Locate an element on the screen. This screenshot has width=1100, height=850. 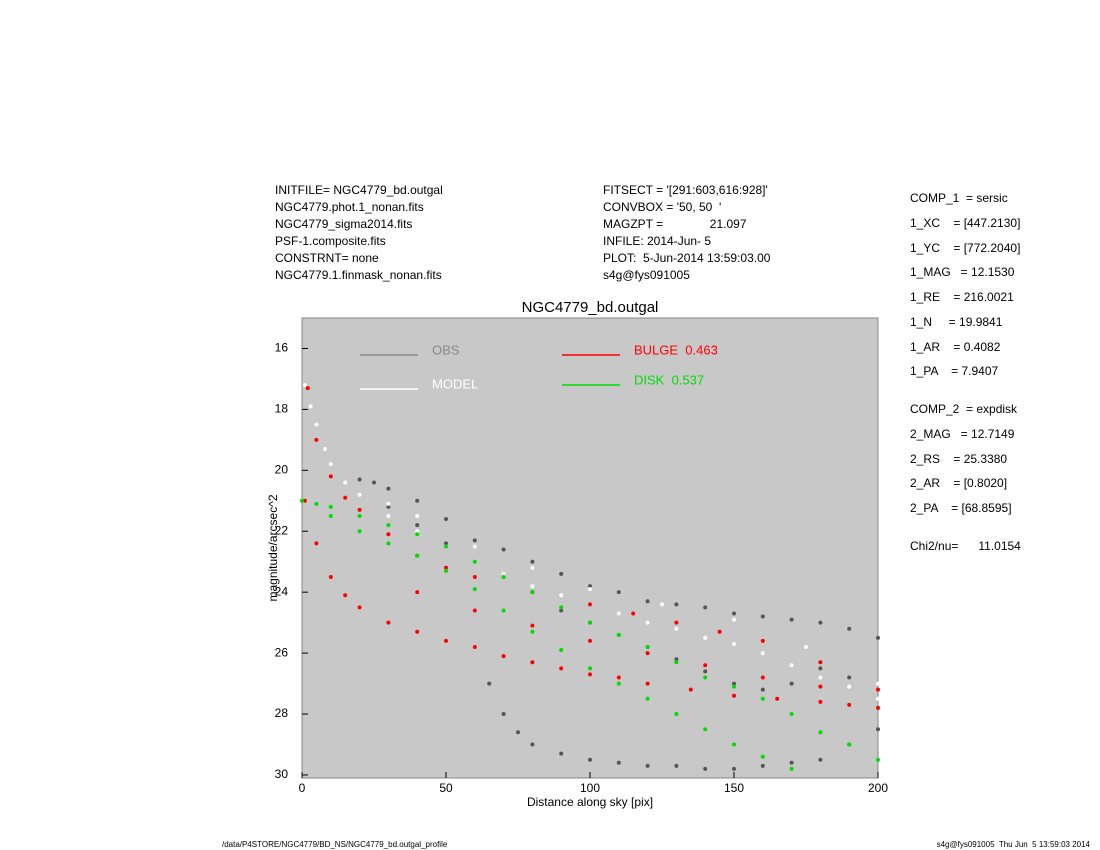
info-text: CONSTRNT= none is located at coordinates (327, 258).